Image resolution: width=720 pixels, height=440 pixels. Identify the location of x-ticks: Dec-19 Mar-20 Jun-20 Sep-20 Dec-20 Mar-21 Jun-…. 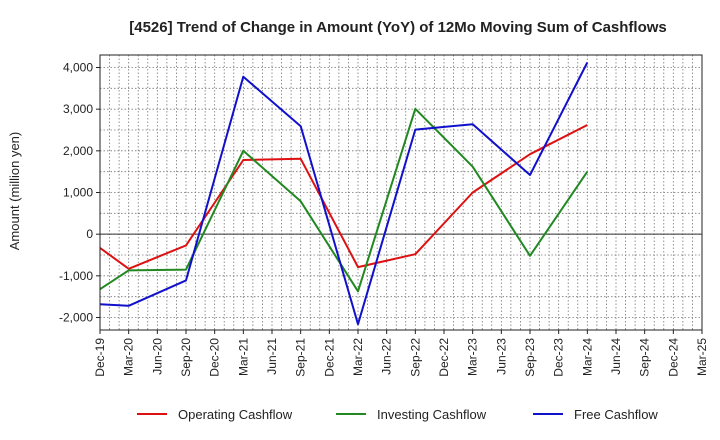
(401, 353).